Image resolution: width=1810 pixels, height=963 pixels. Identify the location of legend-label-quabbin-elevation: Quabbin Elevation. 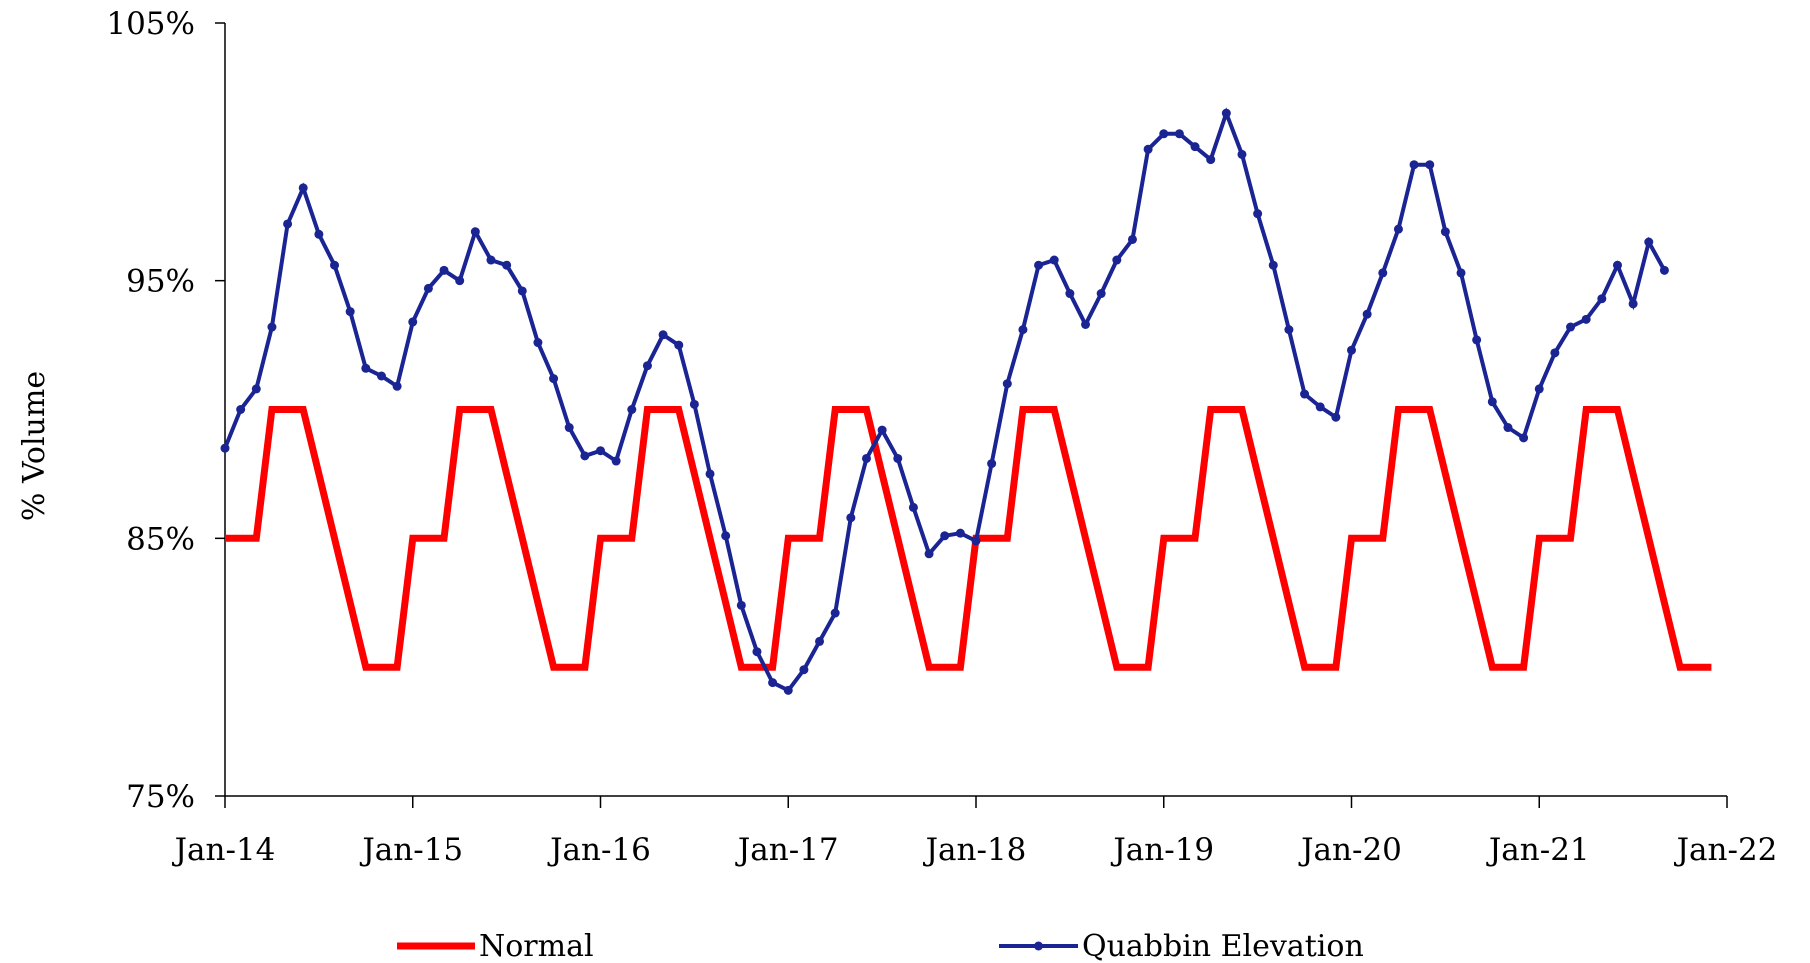
(1223, 946).